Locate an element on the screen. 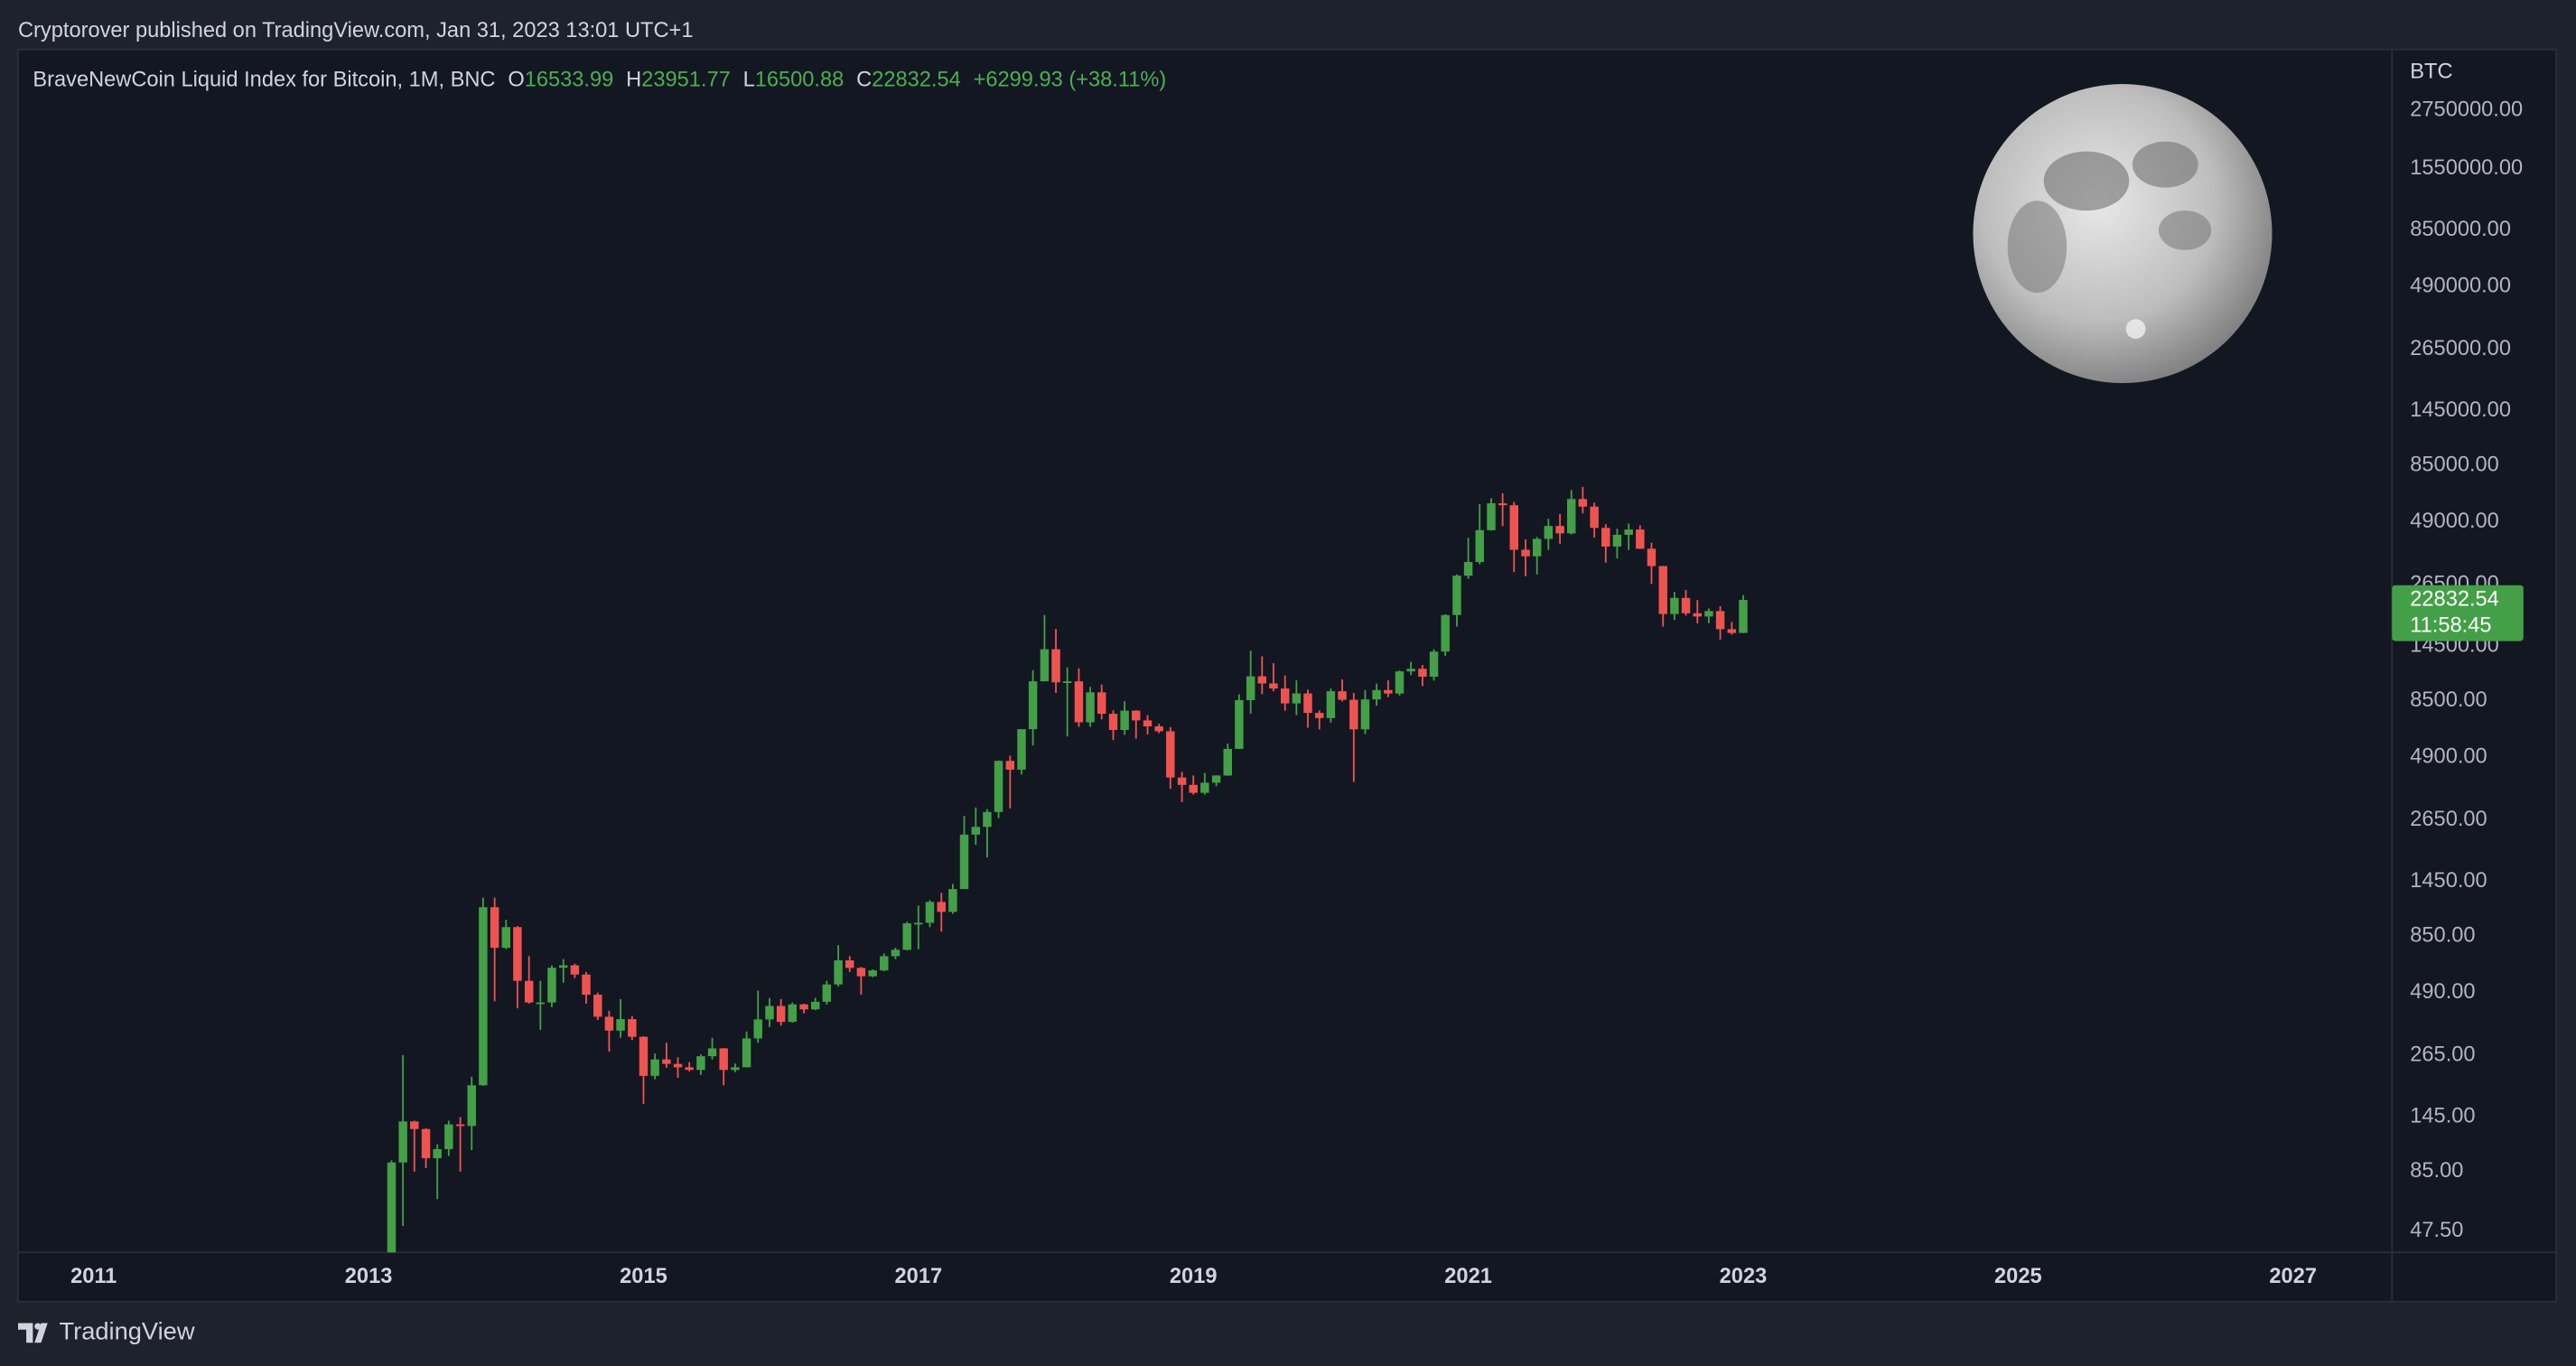 Image resolution: width=2576 pixels, height=1366 pixels. y-tick-label: 4900.00 is located at coordinates (2448, 756).